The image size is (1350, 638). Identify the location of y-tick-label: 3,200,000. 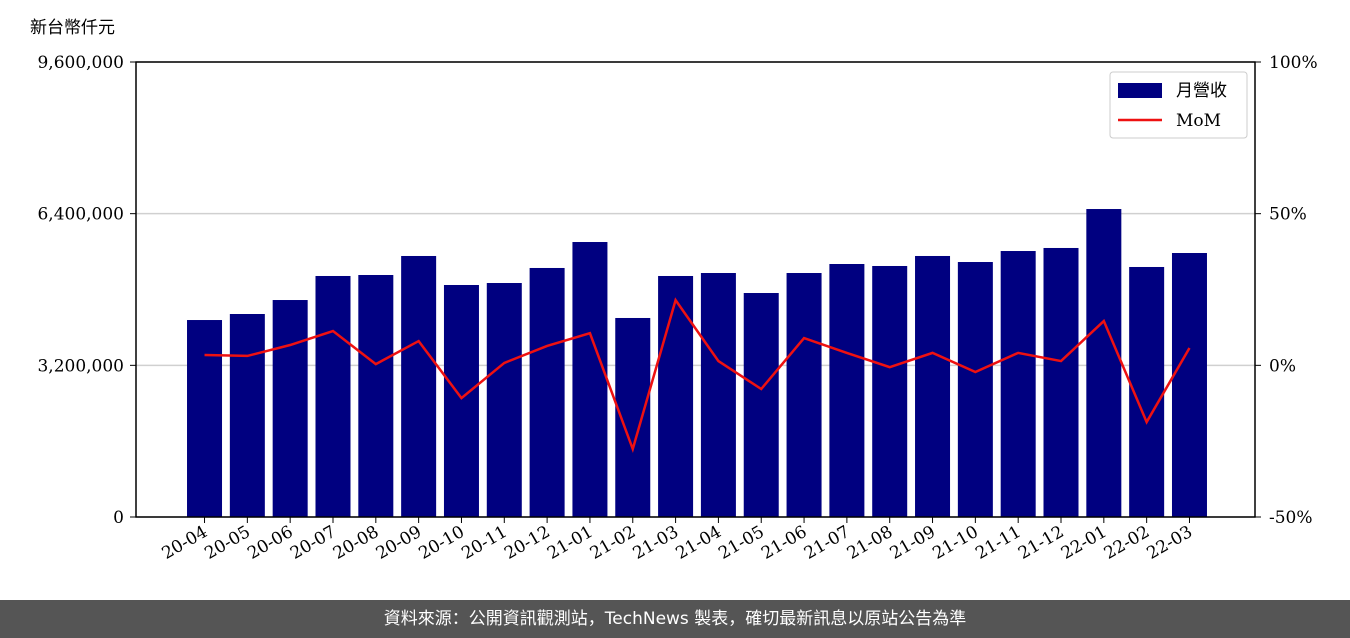
(80, 366).